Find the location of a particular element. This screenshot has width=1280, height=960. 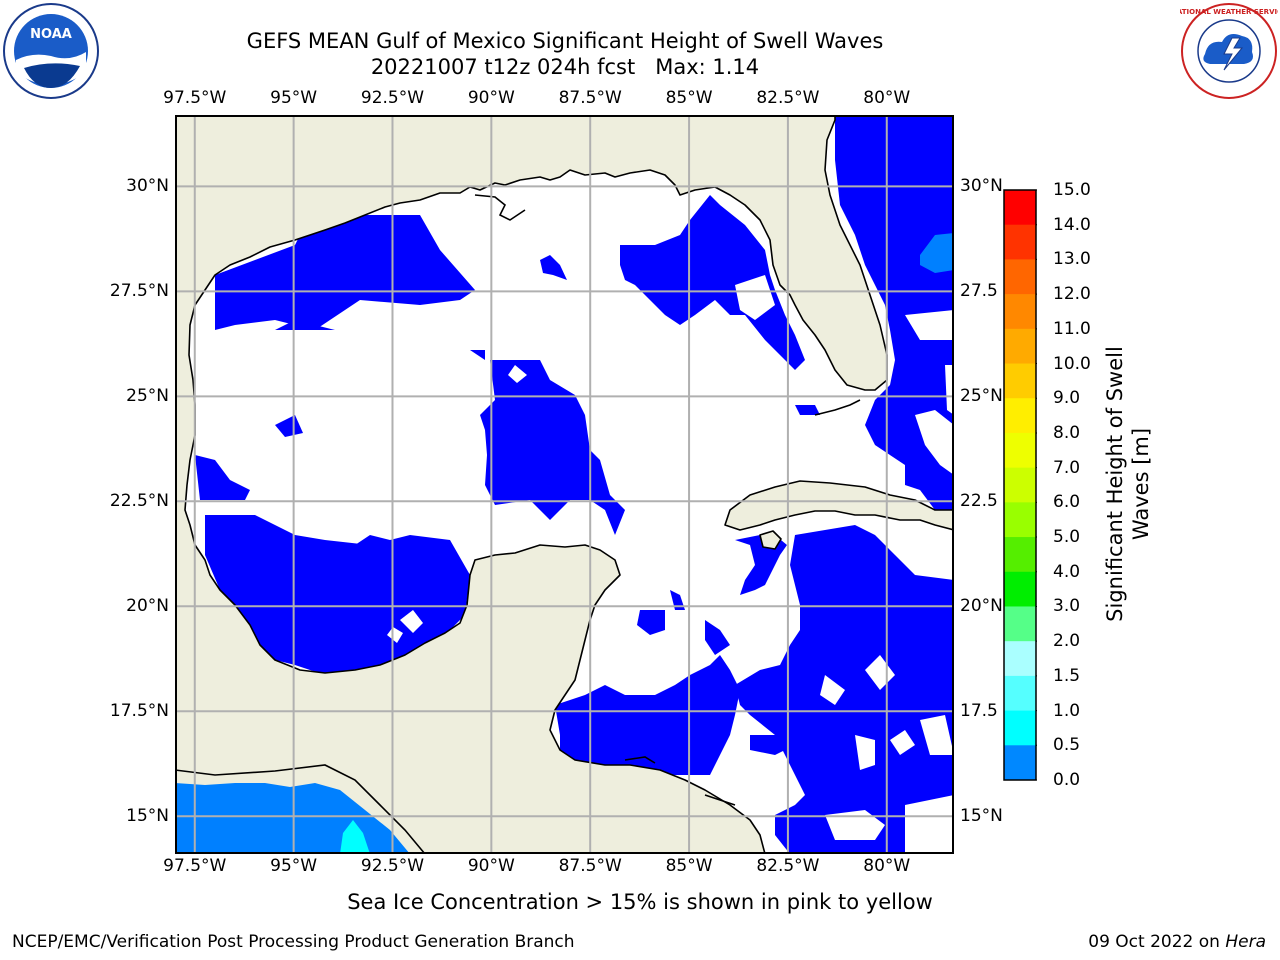

lat-label-right: 22.5 is located at coordinates (979, 501).